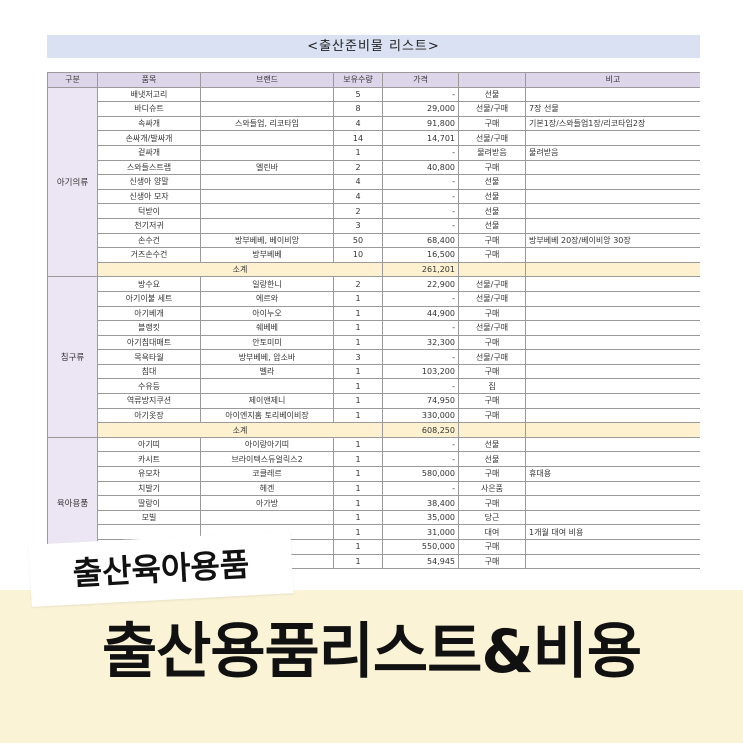 The width and height of the screenshot is (743, 743). I want to click on category-cell: 침구류, so click(72, 357).